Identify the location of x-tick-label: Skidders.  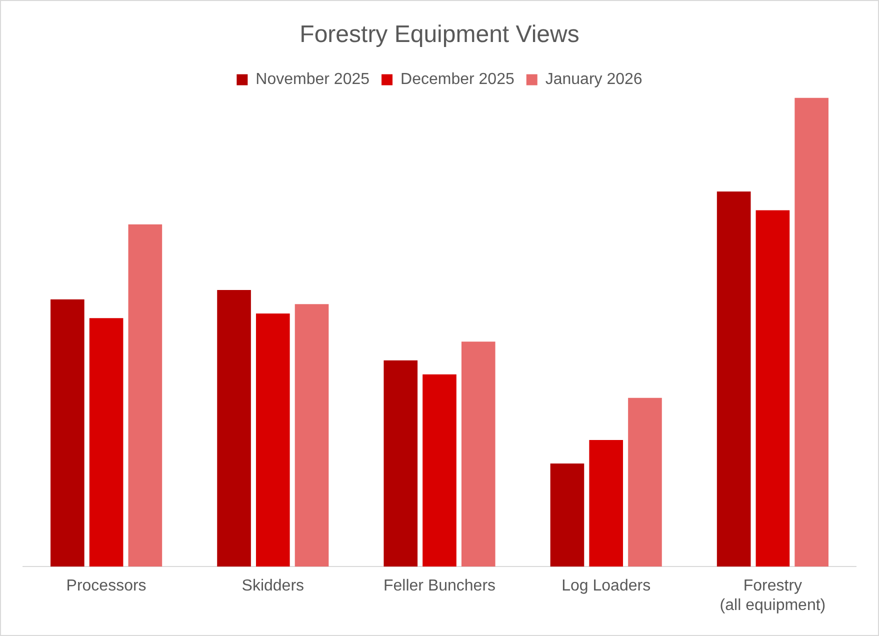
(273, 586).